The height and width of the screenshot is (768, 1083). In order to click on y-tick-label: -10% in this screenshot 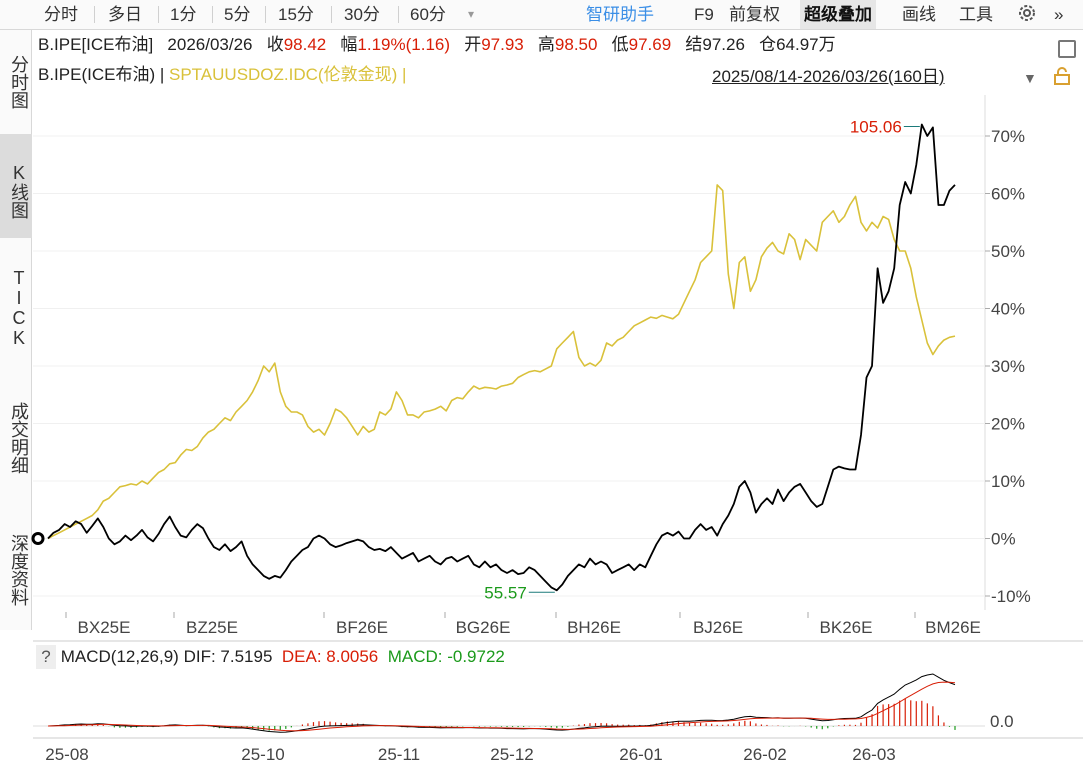, I will do `click(1011, 596)`.